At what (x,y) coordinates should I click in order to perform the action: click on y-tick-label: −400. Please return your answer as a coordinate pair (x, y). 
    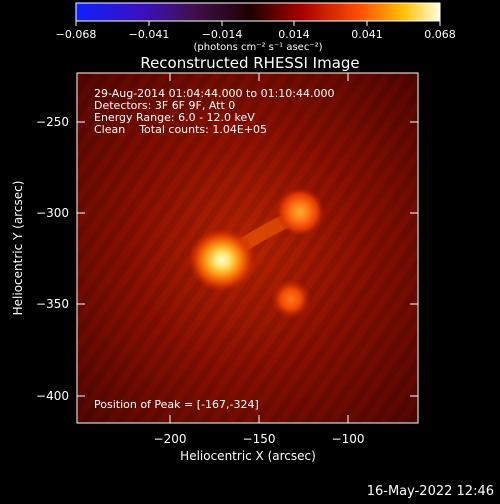
    Looking at the image, I should click on (52, 396).